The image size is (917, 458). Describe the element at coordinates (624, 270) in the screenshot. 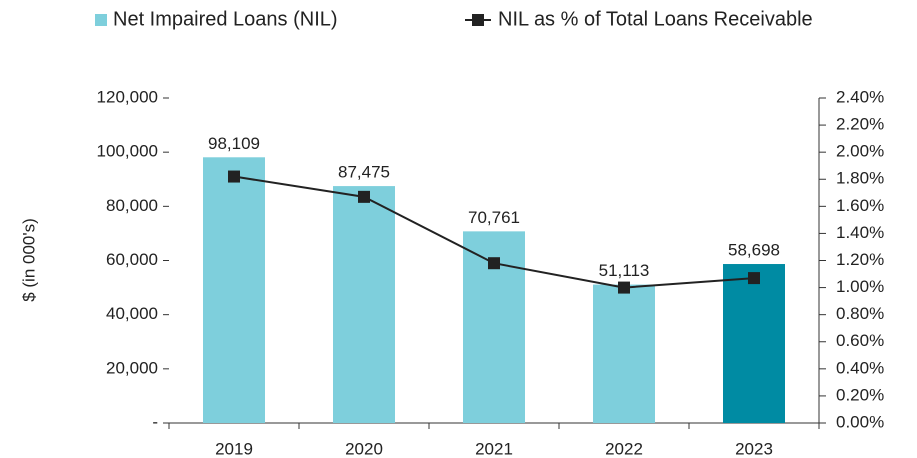

I see `data-label: 51,113` at that location.